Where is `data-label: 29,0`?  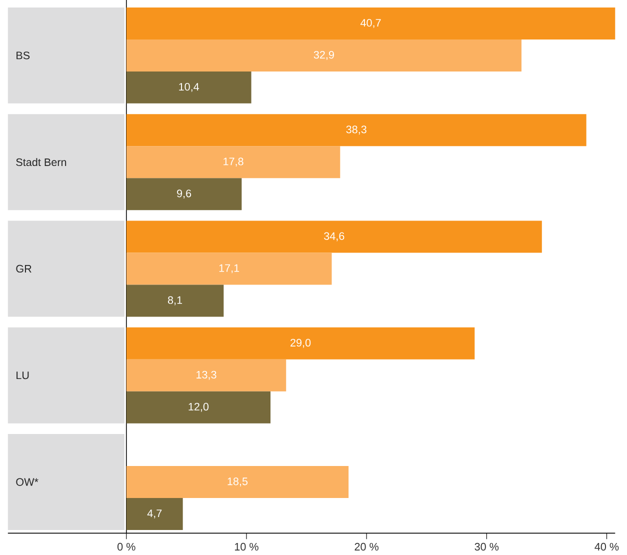
data-label: 29,0 is located at coordinates (300, 343).